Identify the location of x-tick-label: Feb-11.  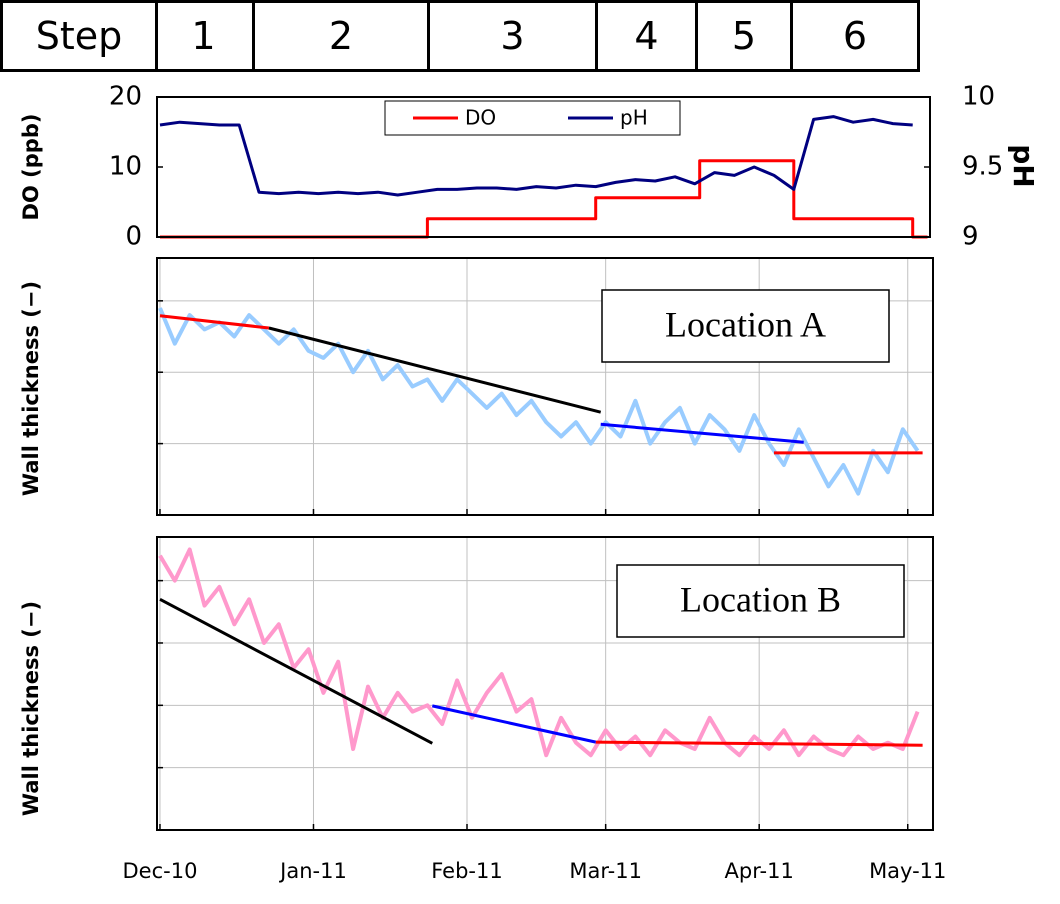
(466, 871).